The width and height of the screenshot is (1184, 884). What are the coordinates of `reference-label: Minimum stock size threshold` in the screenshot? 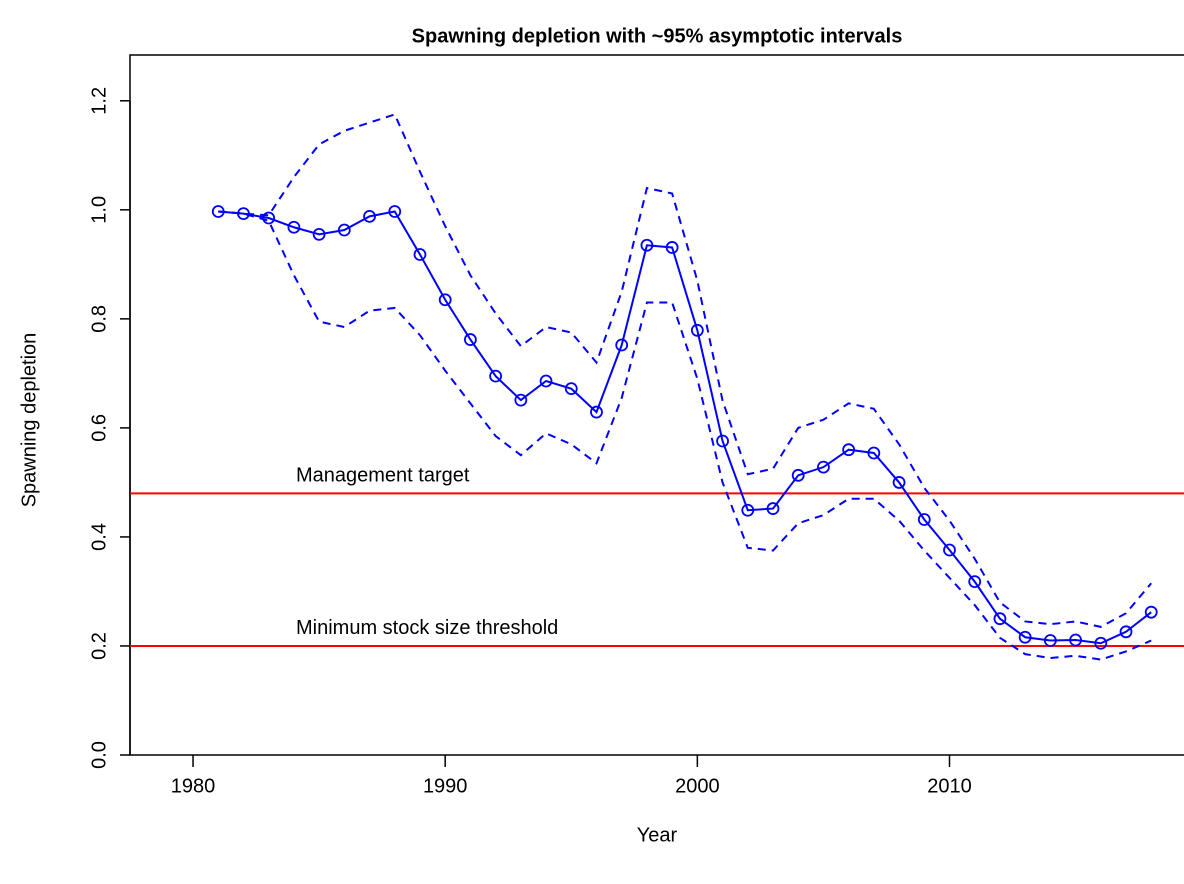 It's located at (427, 628).